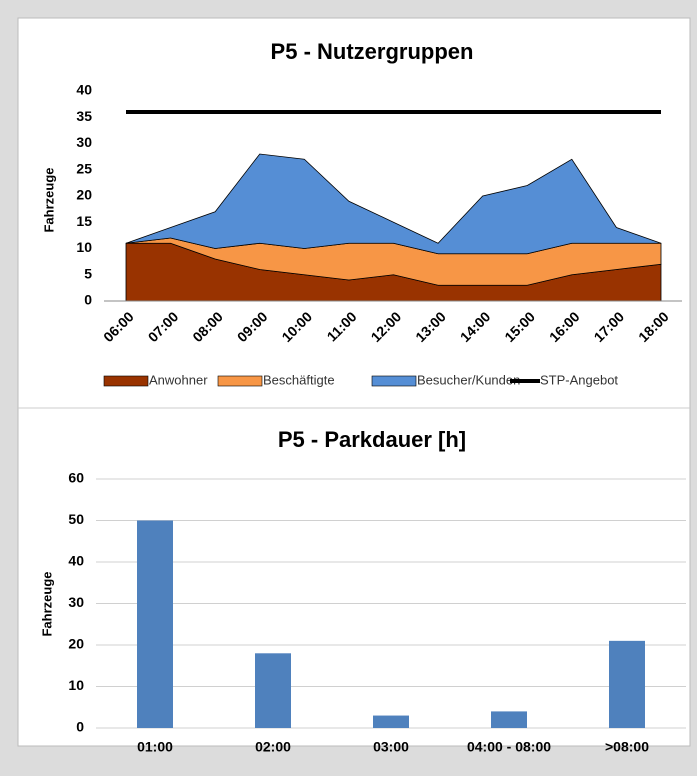 The width and height of the screenshot is (697, 776). What do you see at coordinates (155, 747) in the screenshot?
I see `x-tick-label: 01:00` at bounding box center [155, 747].